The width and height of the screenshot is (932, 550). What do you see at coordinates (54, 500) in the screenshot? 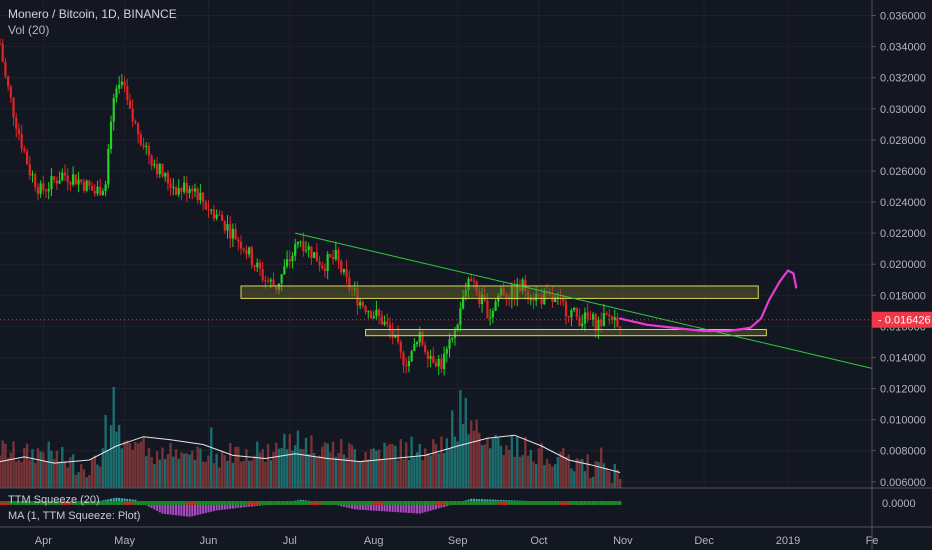
I see `ttm-squeeze-title: TTM Squeeze (20)` at bounding box center [54, 500].